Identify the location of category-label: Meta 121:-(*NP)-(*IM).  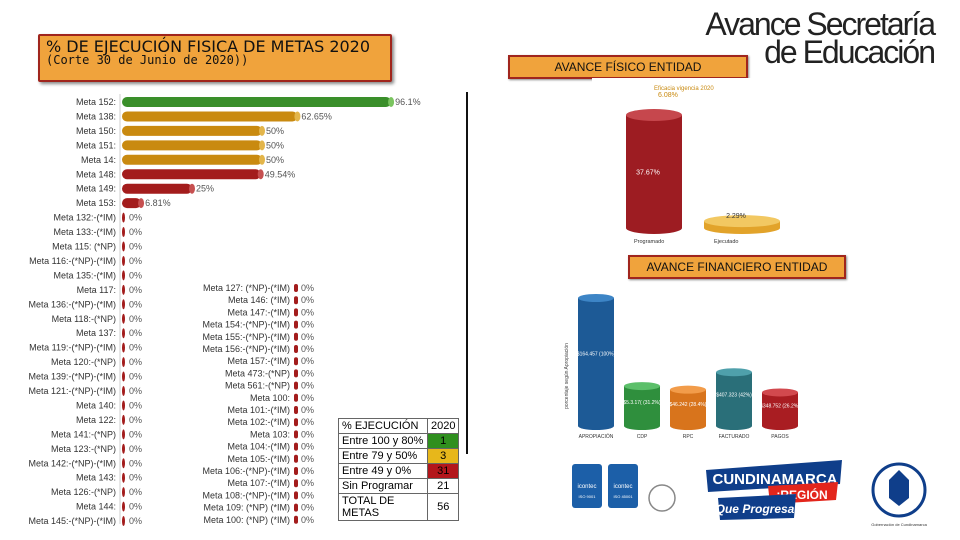
(72, 391).